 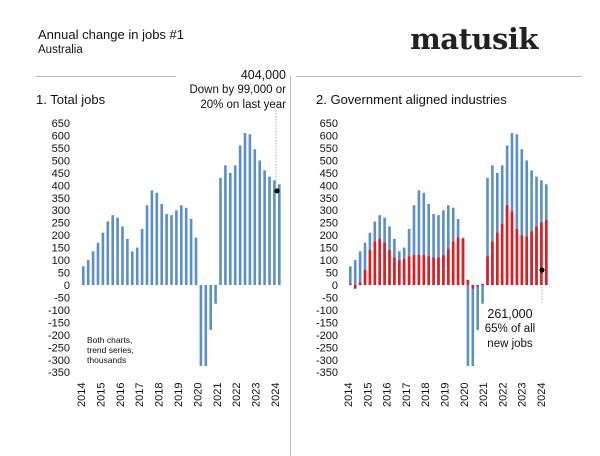 I want to click on chart-1-xtick-label: 2020, so click(x=198, y=395).